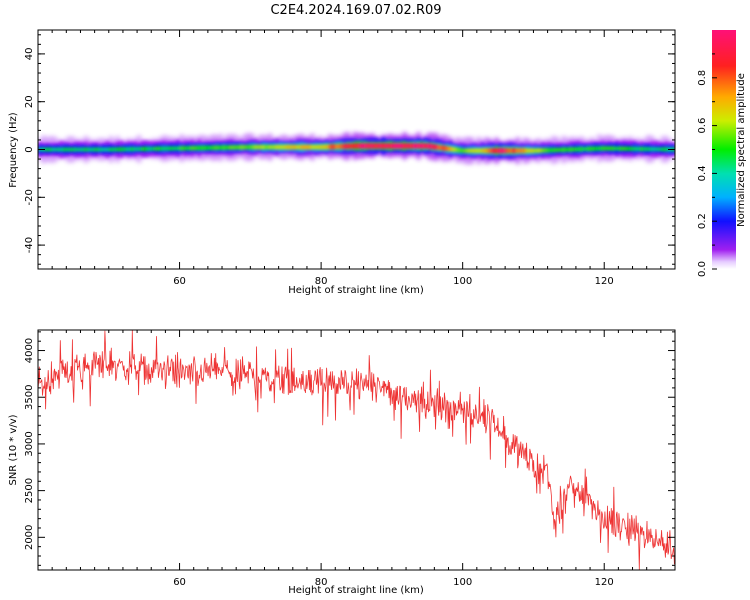 This screenshot has width=750, height=600. Describe the element at coordinates (702, 126) in the screenshot. I see `colorbar-tick-label: 0.6` at that location.